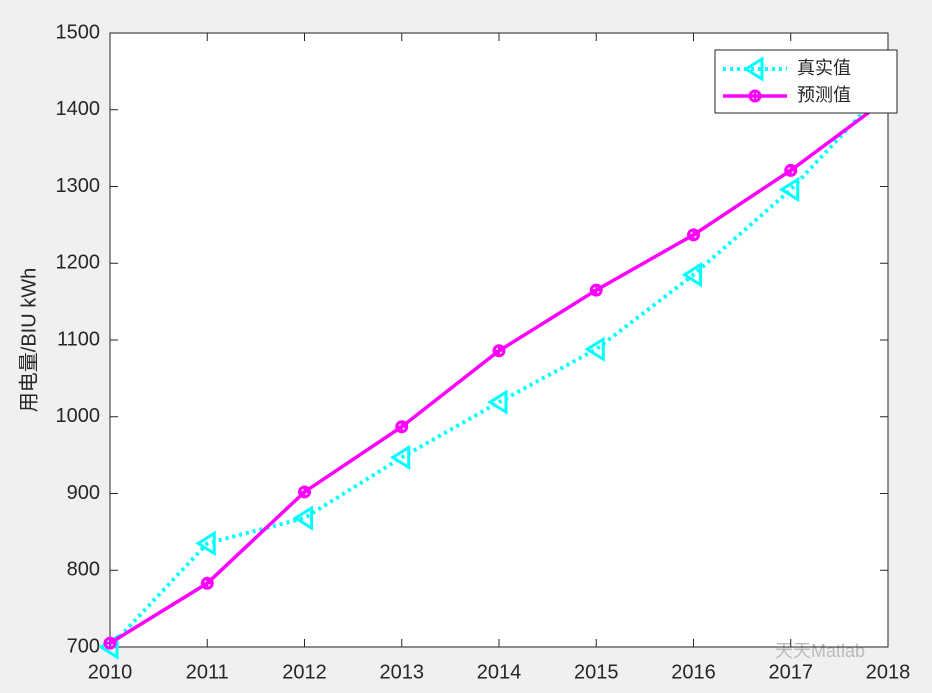 The image size is (932, 693). I want to click on x-tick-label: 2015, so click(596, 672).